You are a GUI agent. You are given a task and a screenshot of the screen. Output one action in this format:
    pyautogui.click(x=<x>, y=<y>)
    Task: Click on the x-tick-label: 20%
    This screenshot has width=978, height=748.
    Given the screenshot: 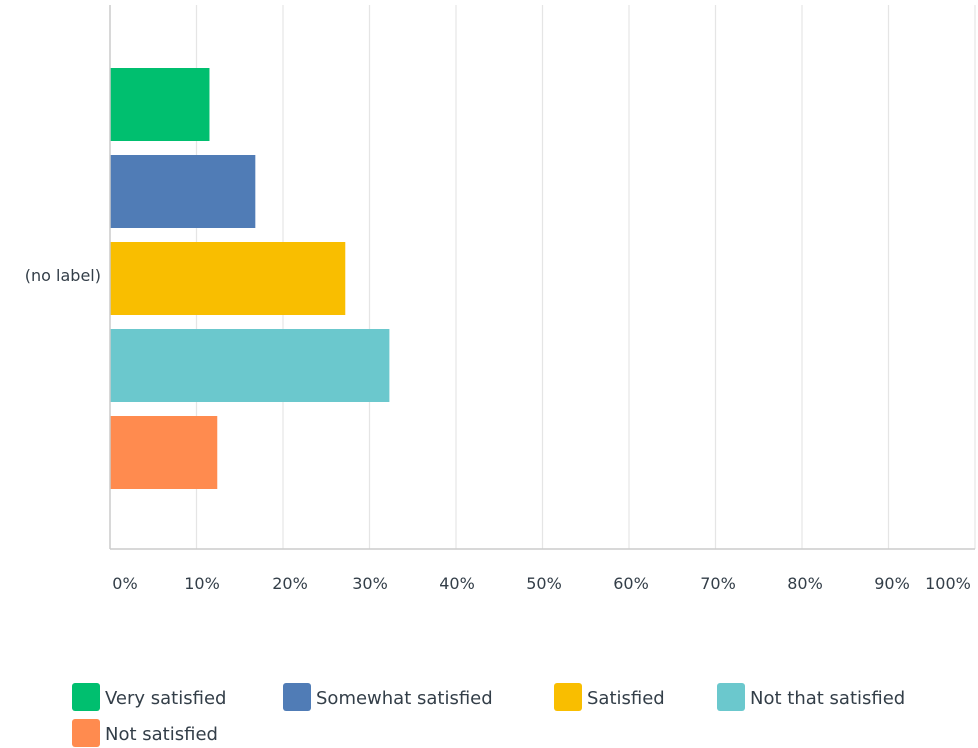 What is the action you would take?
    pyautogui.click(x=290, y=583)
    